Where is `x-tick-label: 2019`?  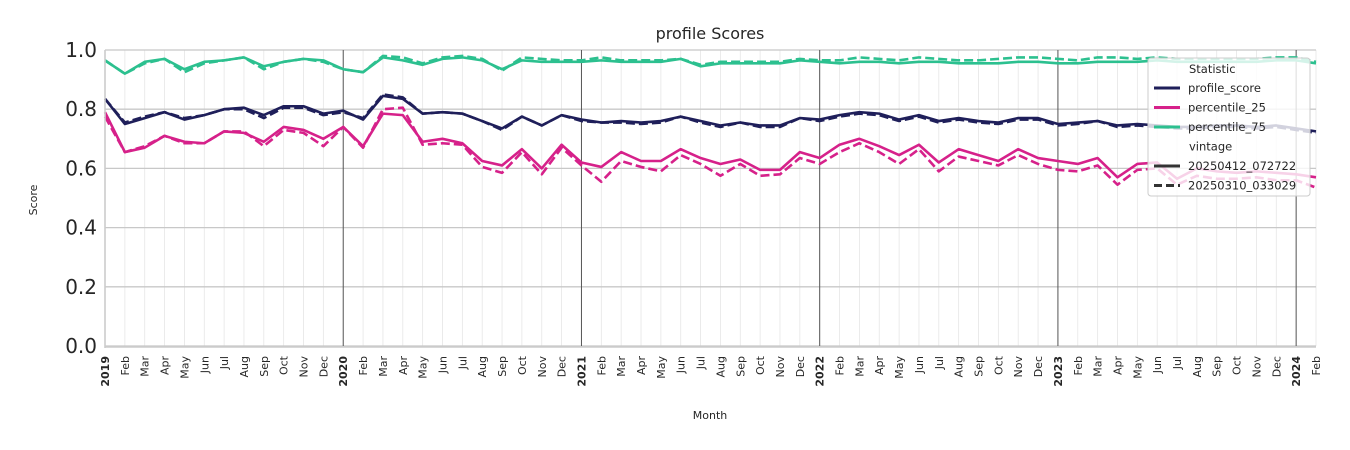 x-tick-label: 2019 is located at coordinates (105, 371).